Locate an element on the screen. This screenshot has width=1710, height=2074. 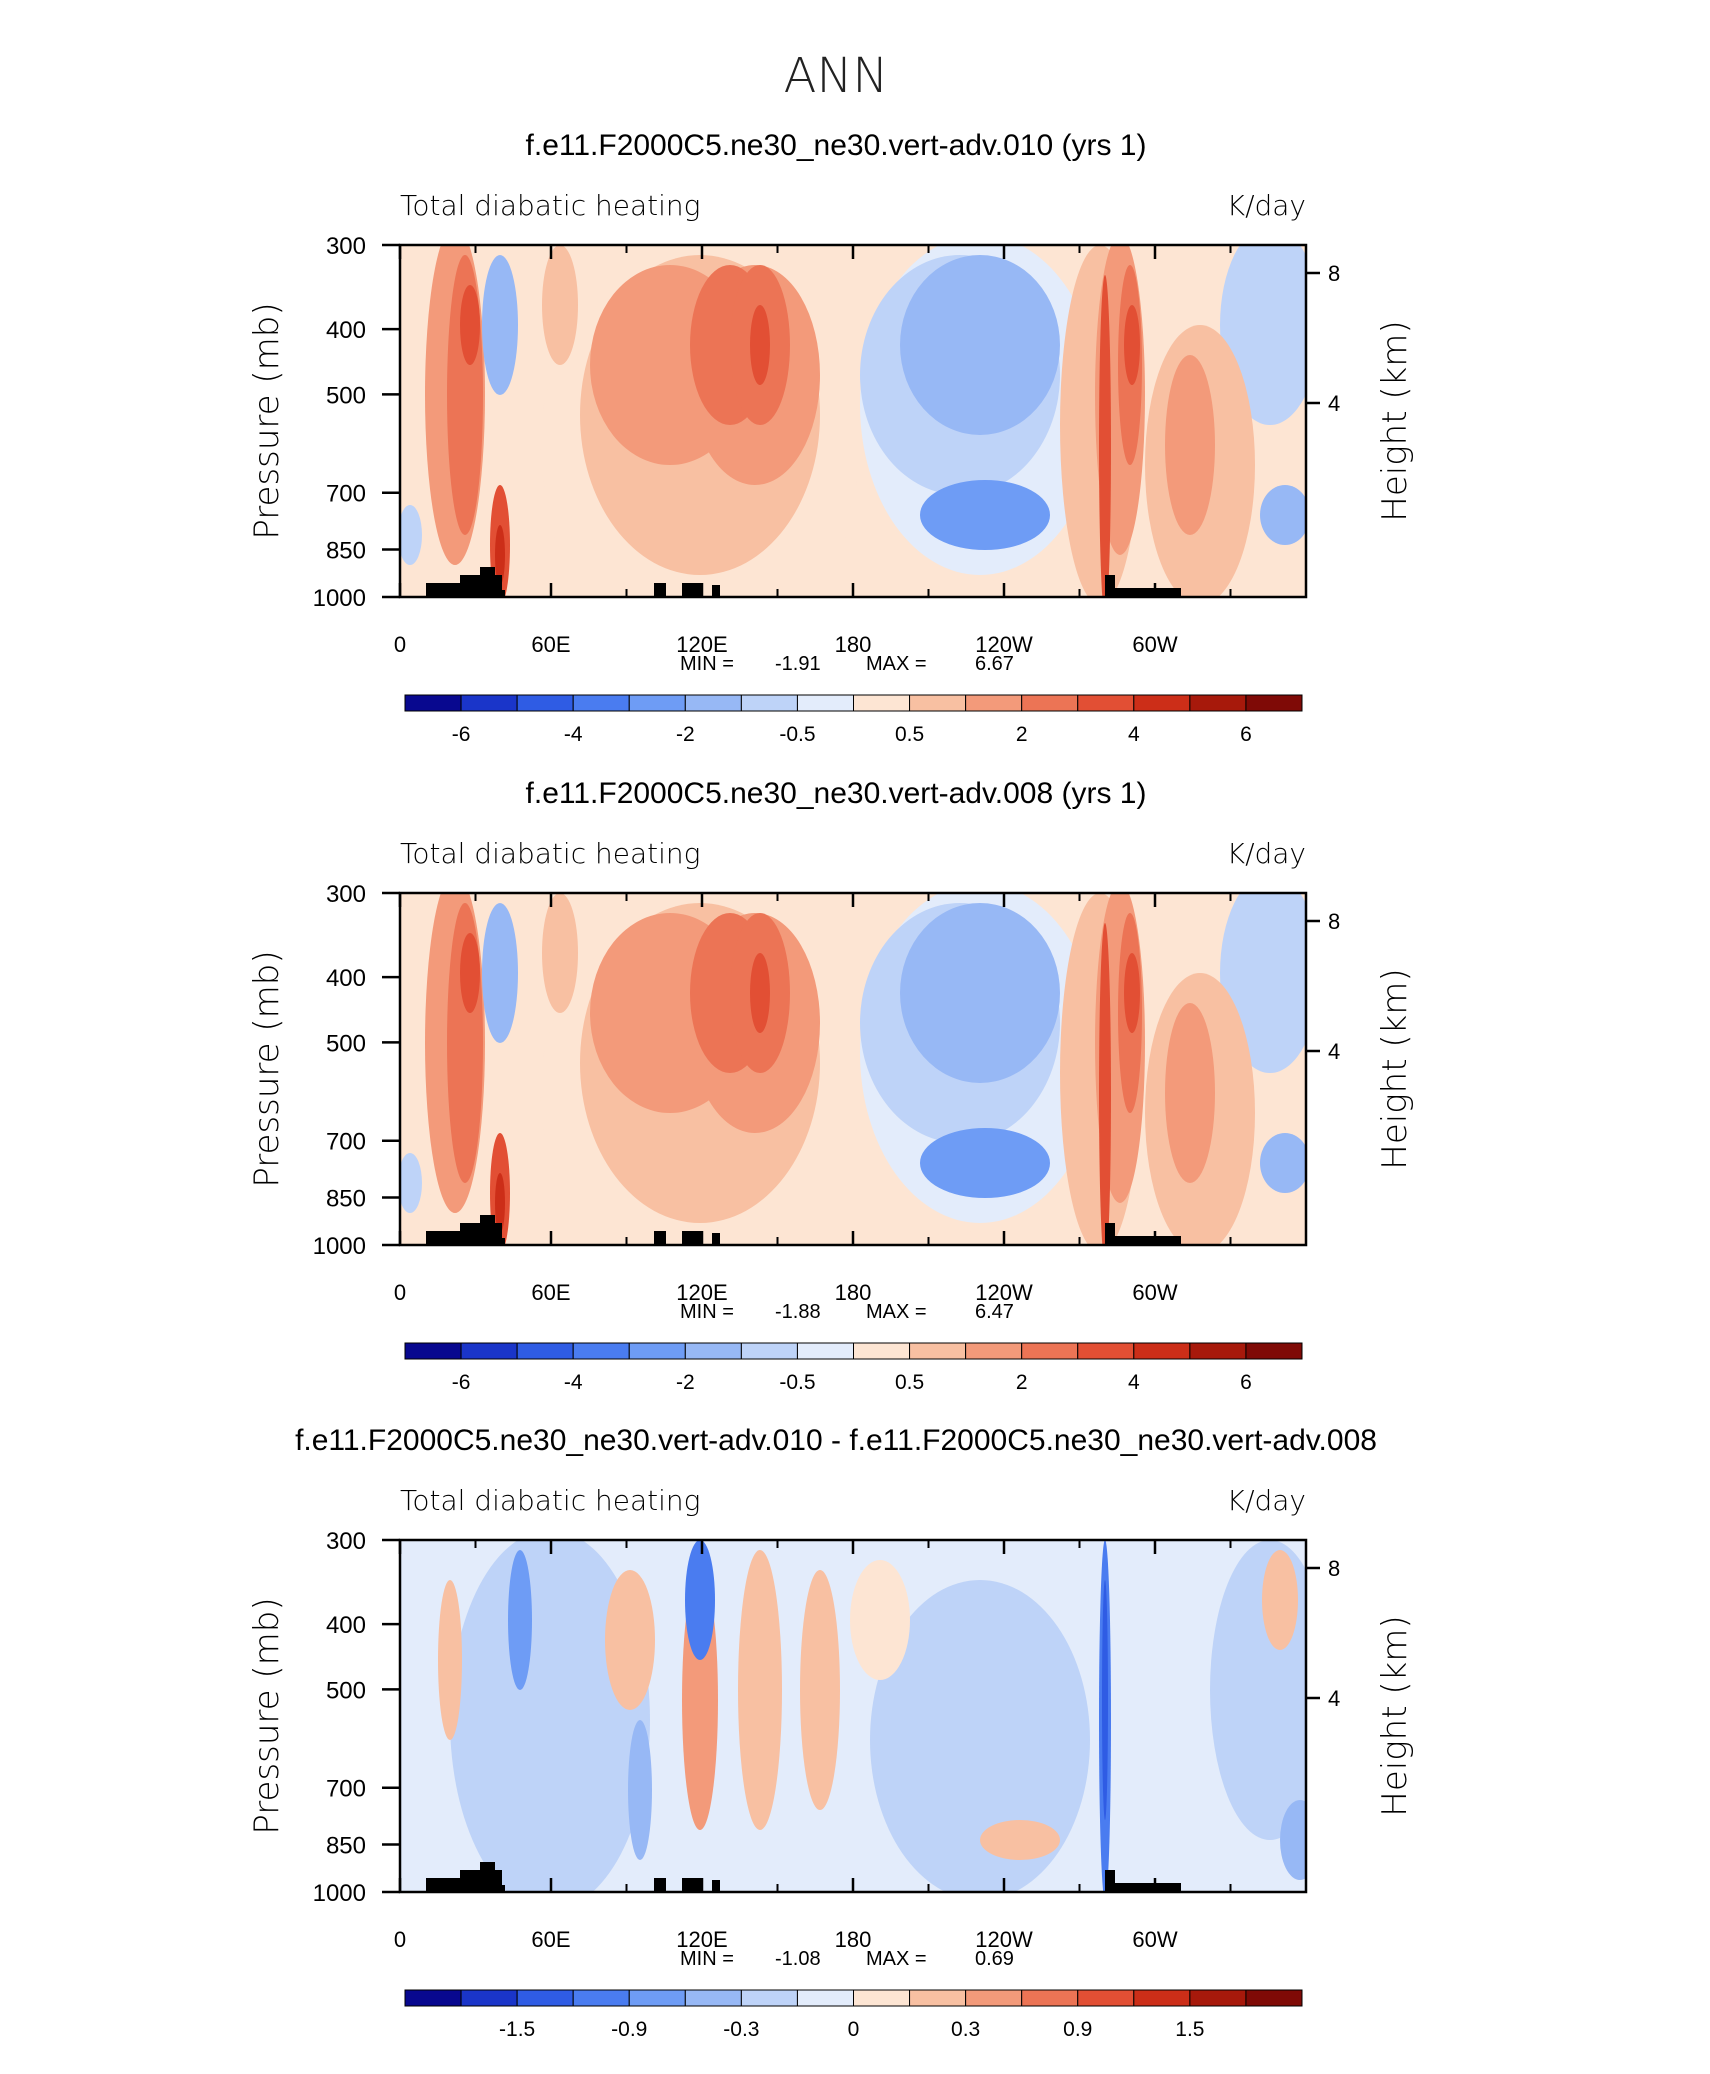
y-tick-label: 400 is located at coordinates (346, 1625).